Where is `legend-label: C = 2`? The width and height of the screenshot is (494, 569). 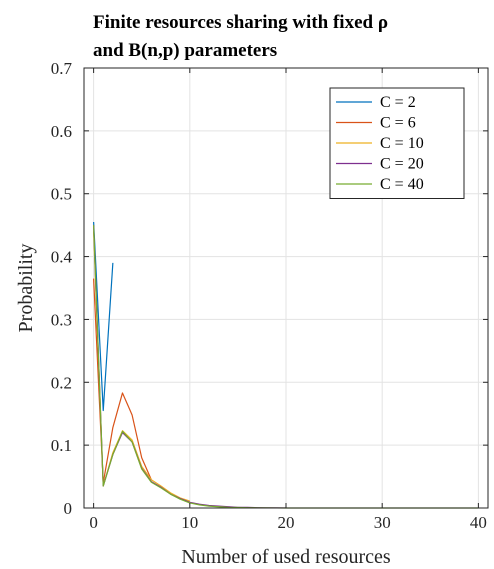
legend-label: C = 2 is located at coordinates (398, 102).